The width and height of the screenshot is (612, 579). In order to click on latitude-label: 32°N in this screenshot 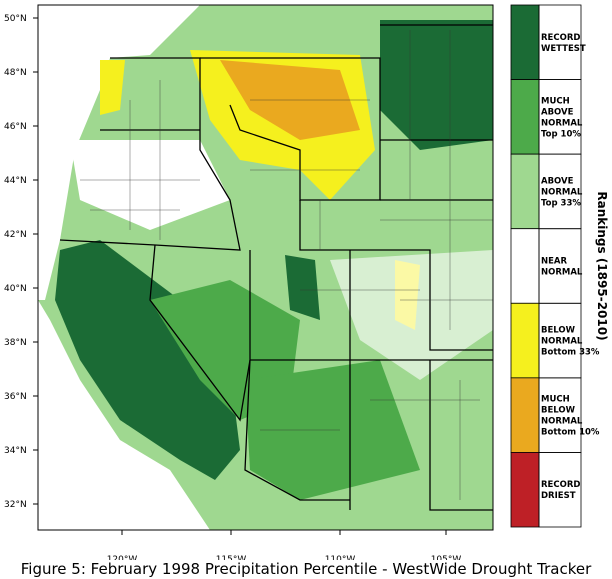, I will do `click(15, 505)`.